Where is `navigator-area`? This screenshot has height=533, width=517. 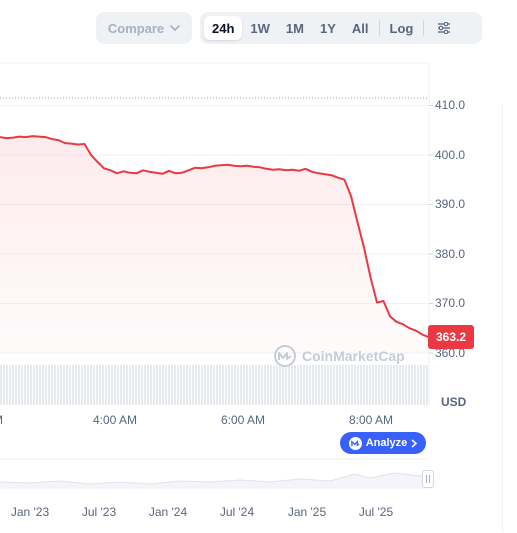 navigator-area is located at coordinates (214, 480).